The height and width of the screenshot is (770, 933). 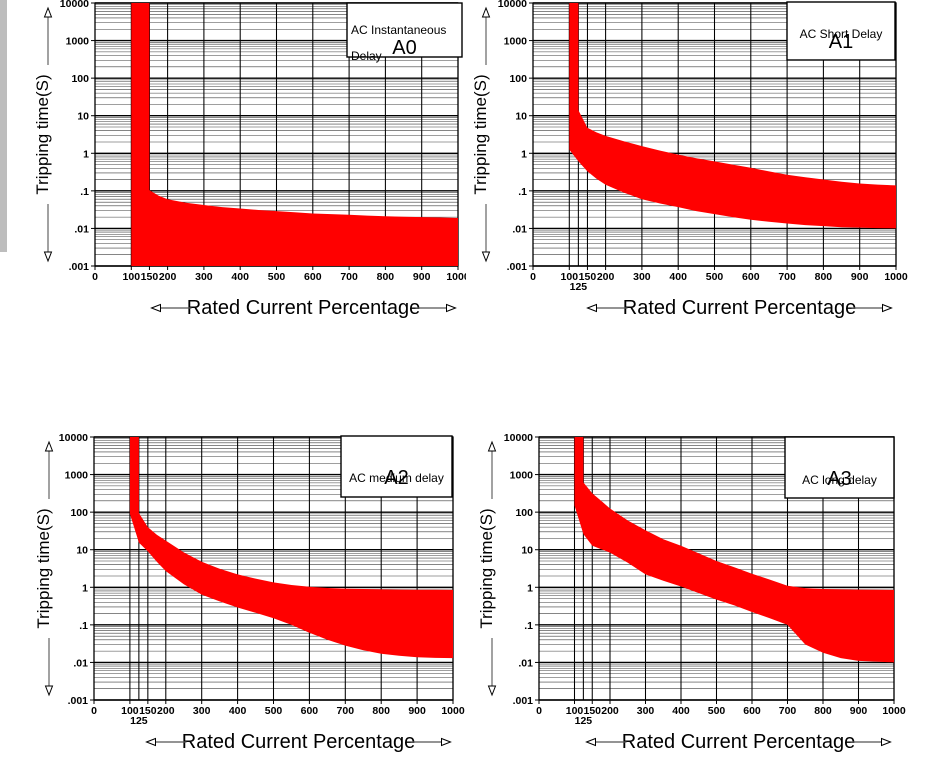 I want to click on trip-band-a2, so click(x=291, y=548).